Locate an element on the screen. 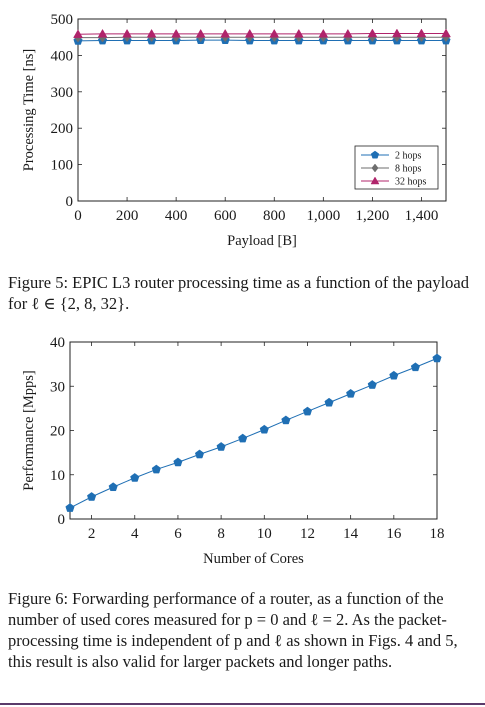 The width and height of the screenshot is (485, 707). y-axis-label: Performance [Mpps] is located at coordinates (29, 430).